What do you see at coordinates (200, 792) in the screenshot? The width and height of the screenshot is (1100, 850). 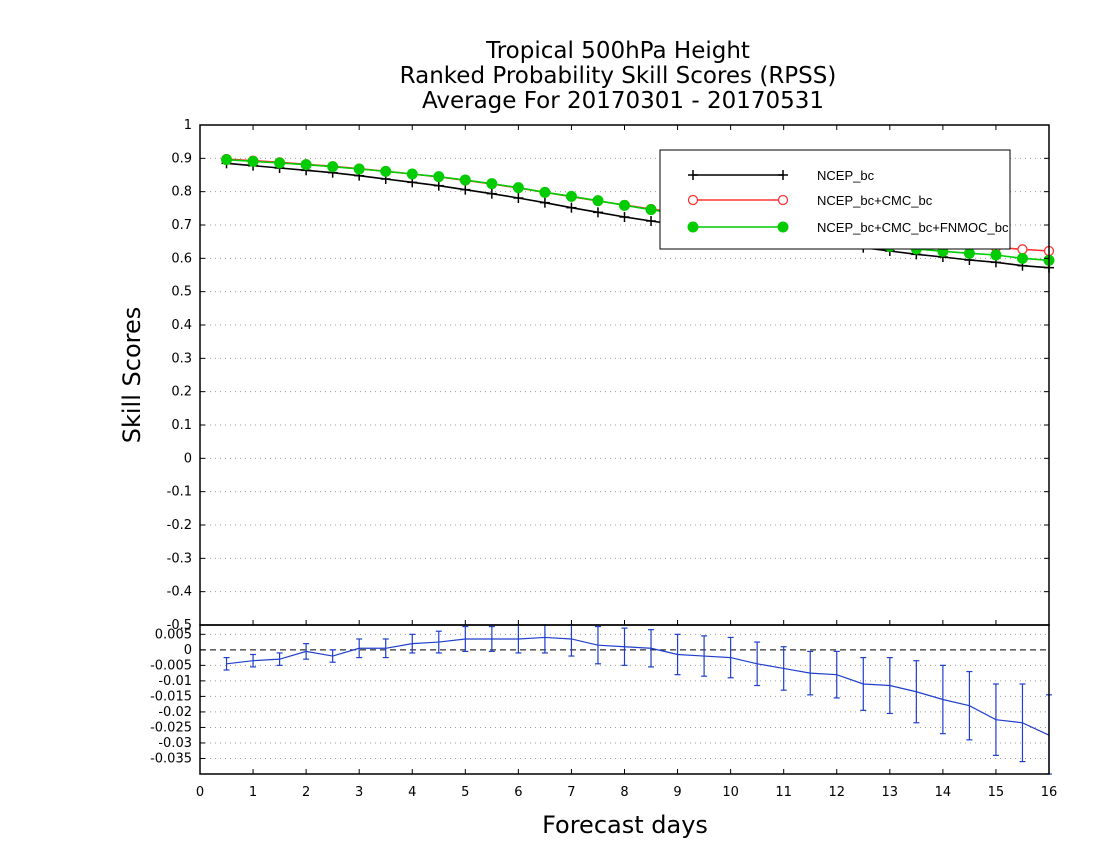 I see `x-tick-label: 0` at bounding box center [200, 792].